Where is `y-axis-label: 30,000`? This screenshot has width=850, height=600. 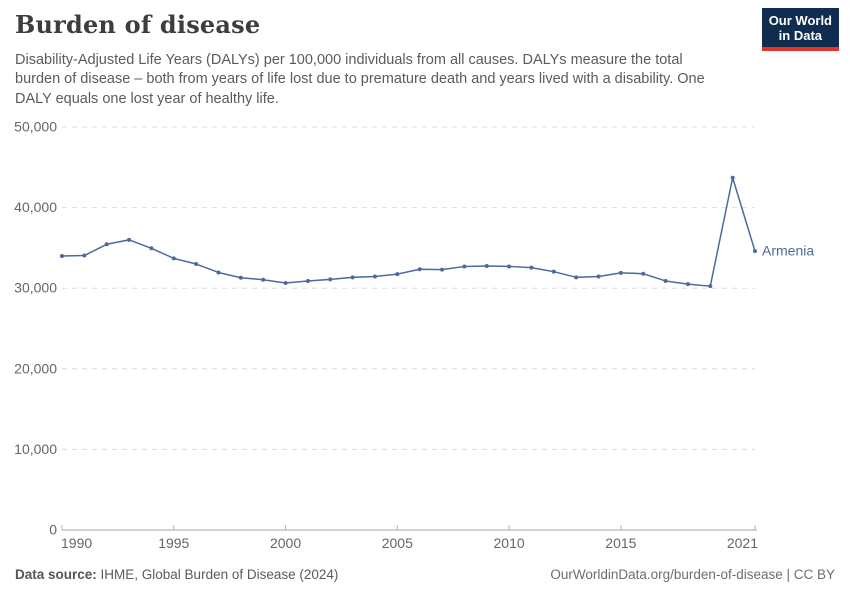
y-axis-label: 30,000 is located at coordinates (35, 288).